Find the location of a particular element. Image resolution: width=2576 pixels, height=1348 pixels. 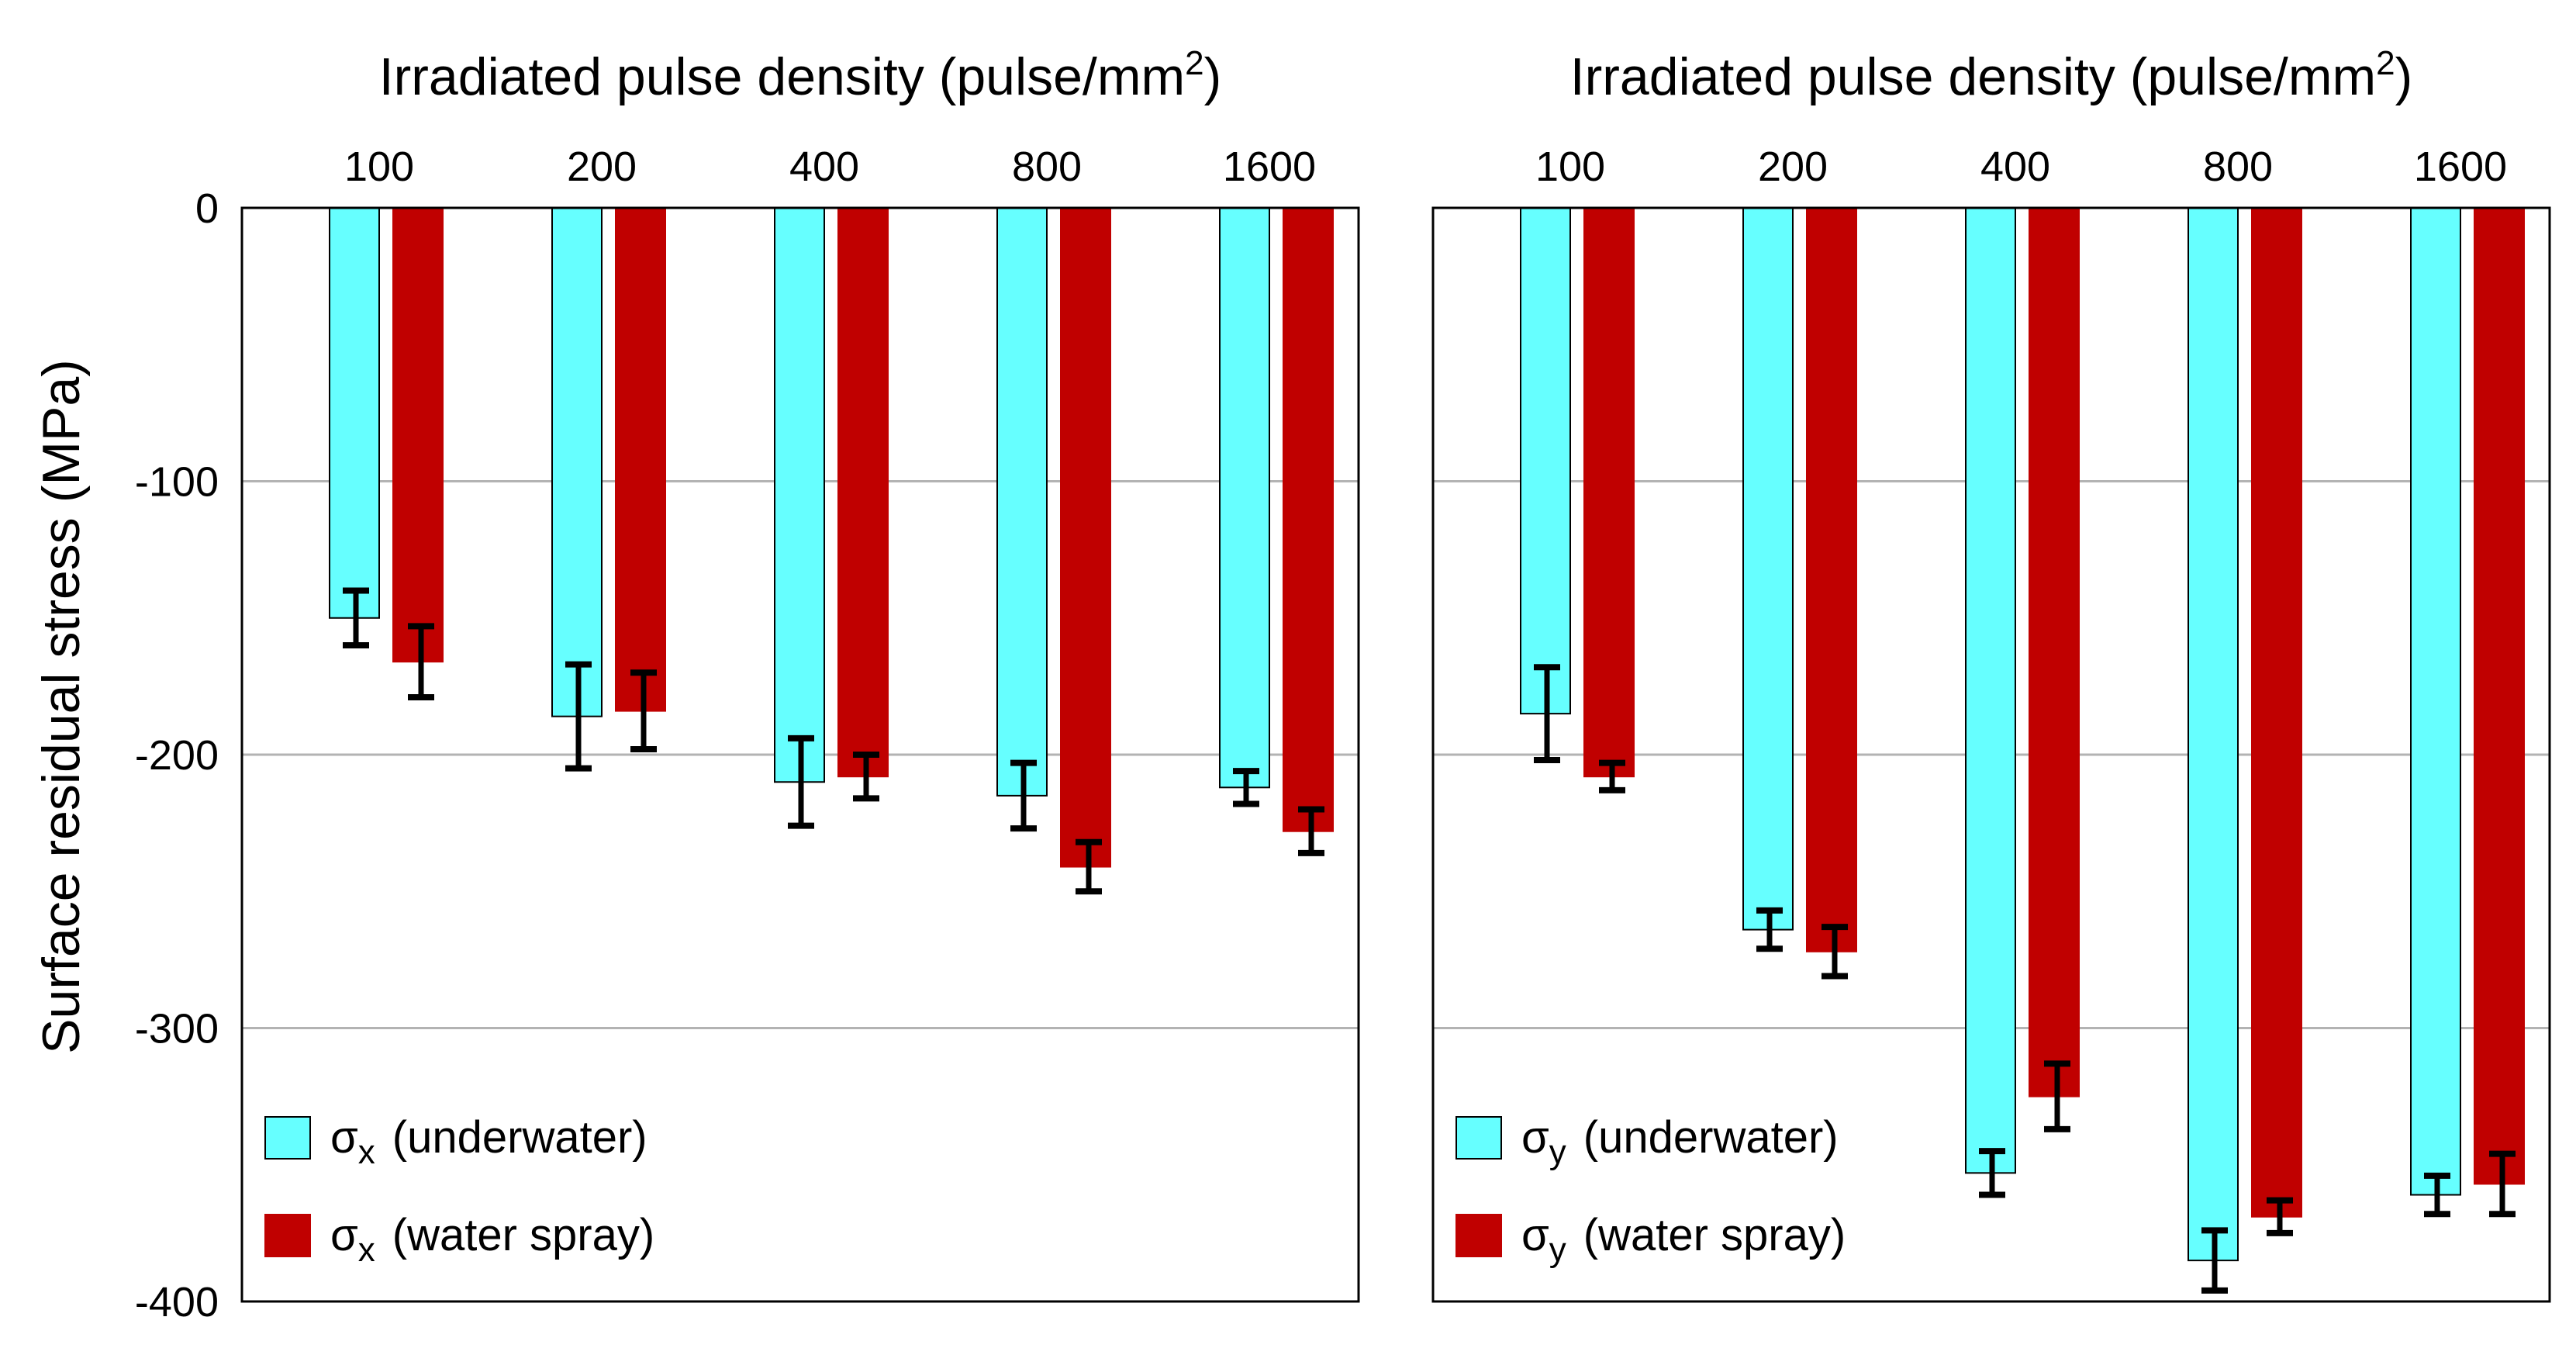

y-tick-label: -300 is located at coordinates (177, 1029).